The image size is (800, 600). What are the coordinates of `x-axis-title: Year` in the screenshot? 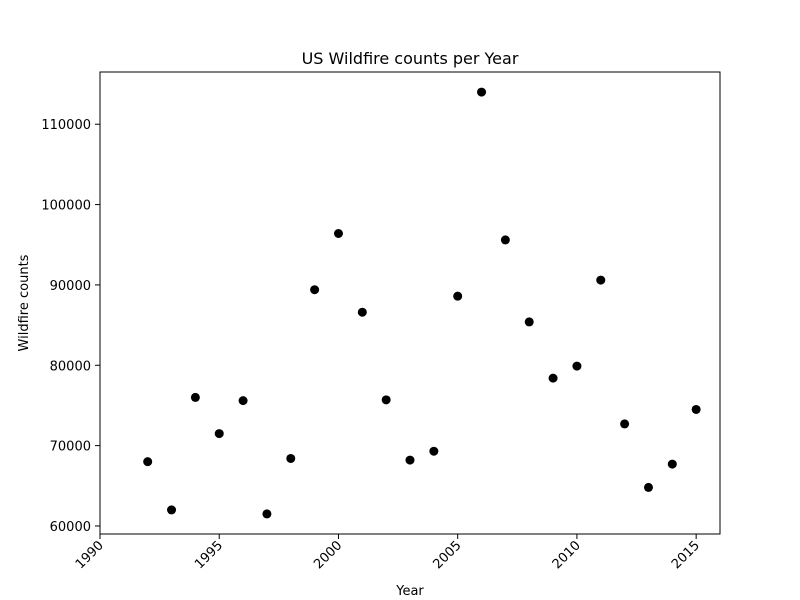 It's located at (409, 591).